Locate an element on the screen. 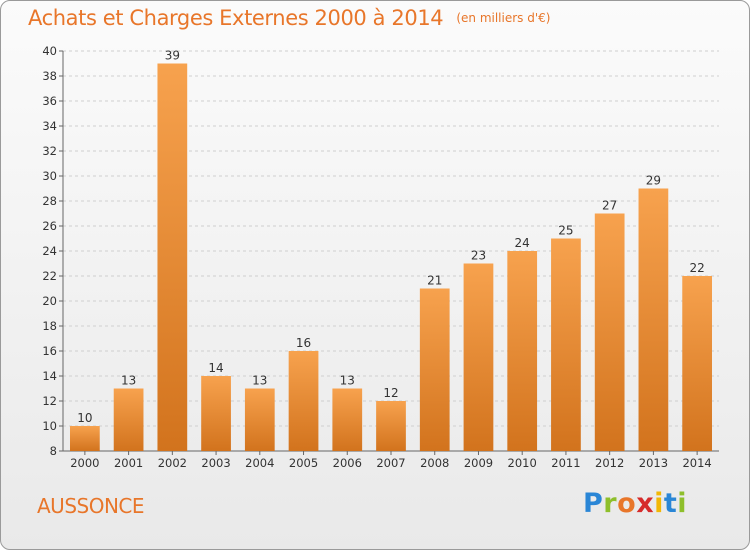 The width and height of the screenshot is (750, 550). bar-2004 is located at coordinates (259, 419).